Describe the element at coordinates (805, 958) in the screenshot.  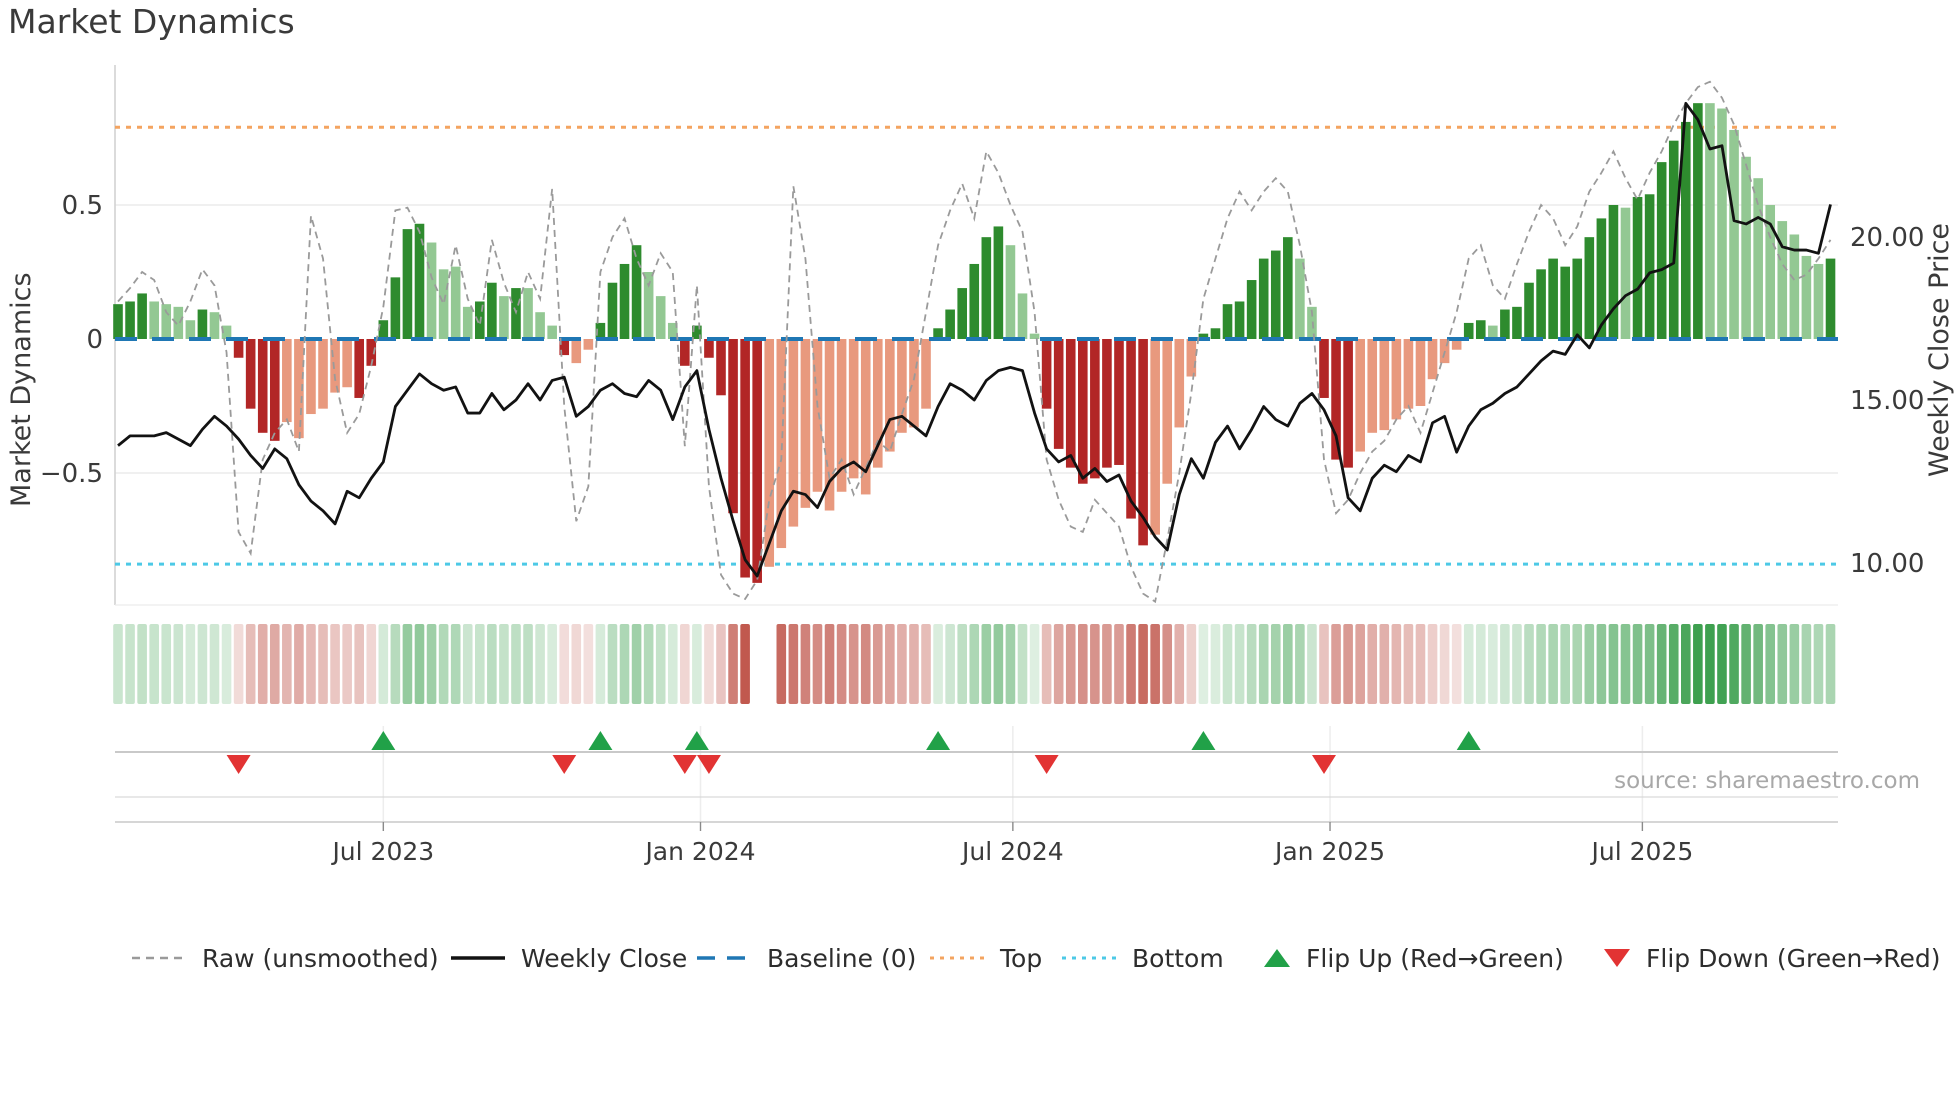
I see `legend-item-baseline: Baseline (0)` at that location.